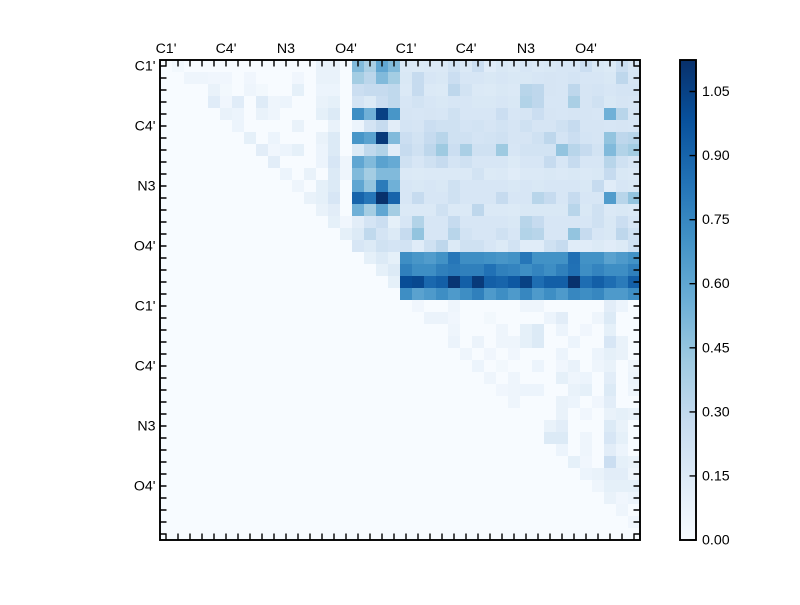  What do you see at coordinates (716, 348) in the screenshot?
I see `svg-text: 0.45` at bounding box center [716, 348].